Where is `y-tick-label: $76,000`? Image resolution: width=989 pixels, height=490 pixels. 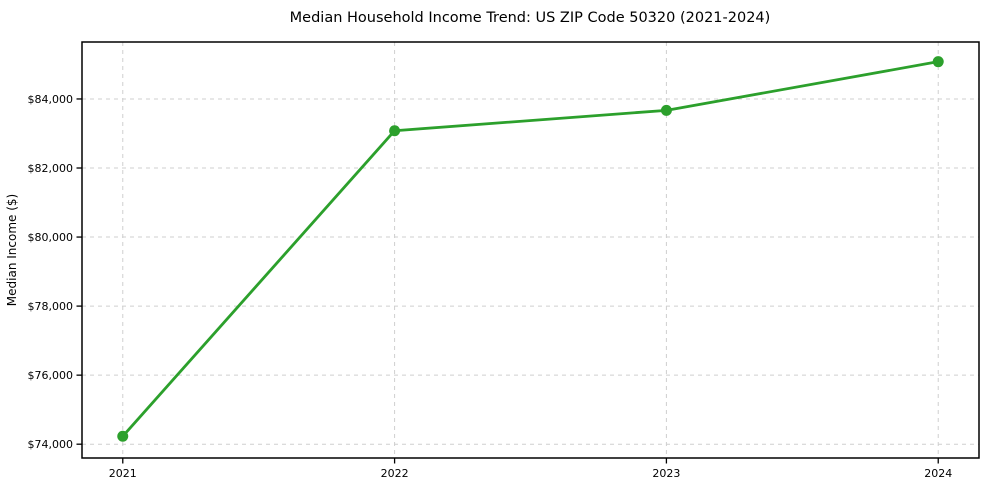 y-tick-label: $76,000 is located at coordinates (51, 375).